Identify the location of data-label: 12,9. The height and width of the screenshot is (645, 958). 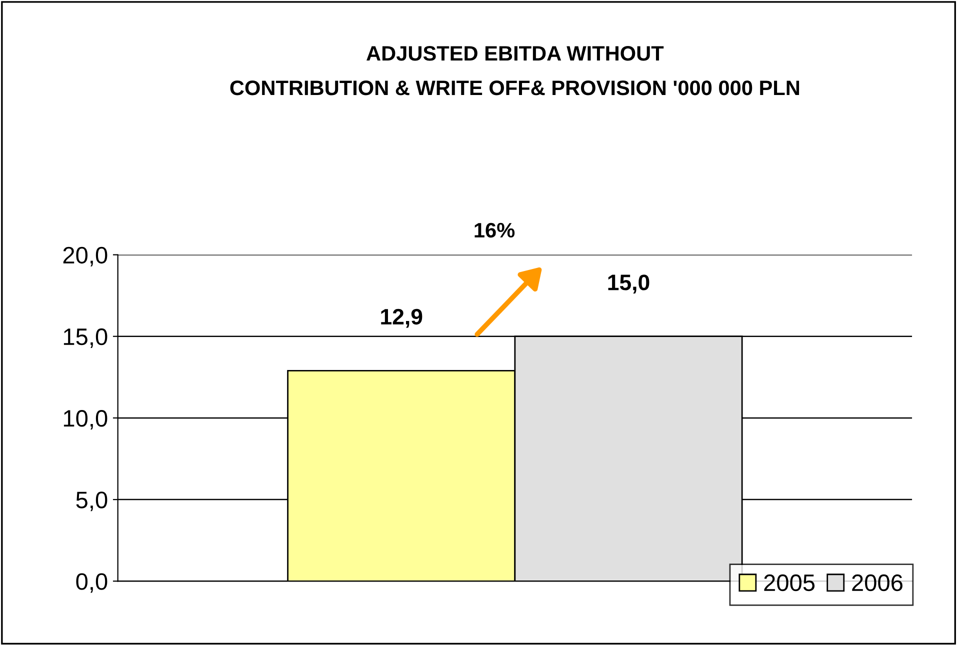
(401, 318).